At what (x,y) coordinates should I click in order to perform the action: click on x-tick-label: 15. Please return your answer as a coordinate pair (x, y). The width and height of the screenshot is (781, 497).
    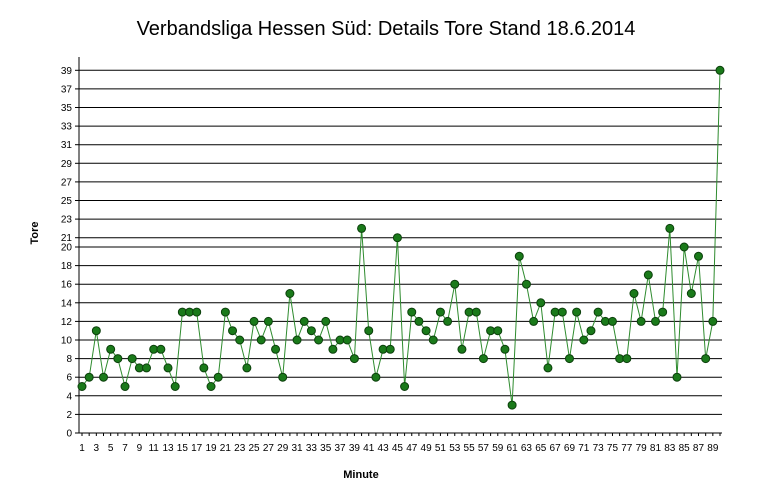
    Looking at the image, I should click on (183, 448).